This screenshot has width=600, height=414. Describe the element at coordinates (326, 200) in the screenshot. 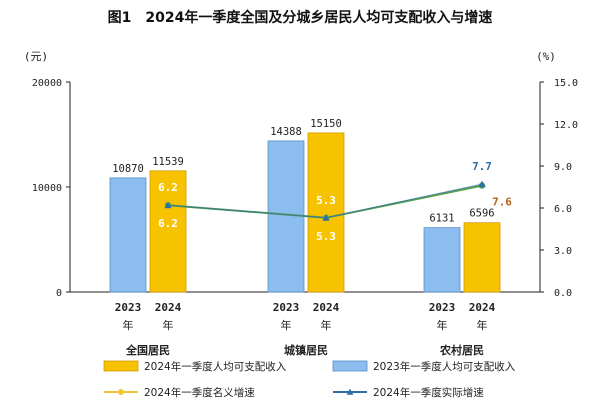

I see `real-growth-label: 5.3` at that location.